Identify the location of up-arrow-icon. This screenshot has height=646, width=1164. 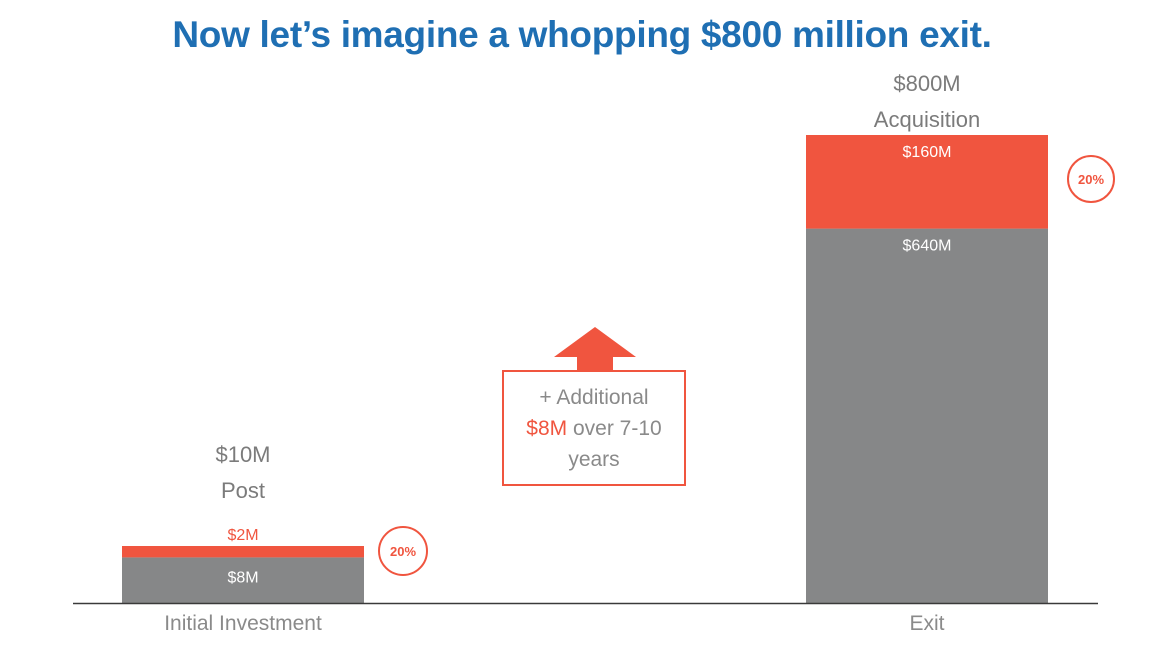
(595, 349).